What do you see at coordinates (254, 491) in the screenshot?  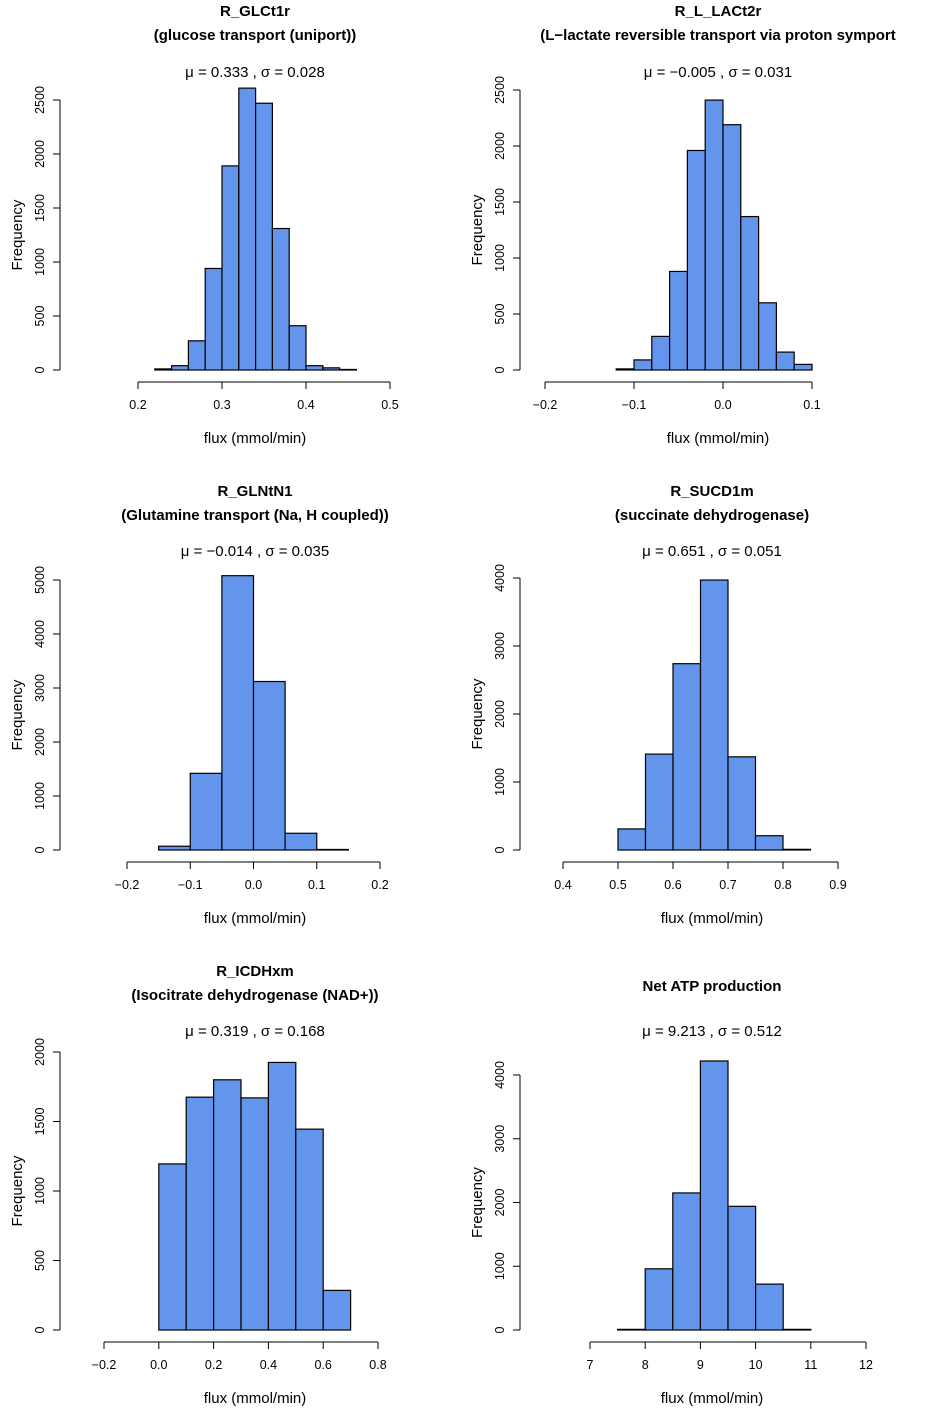 I see `chart-title: R_GLNtN1` at bounding box center [254, 491].